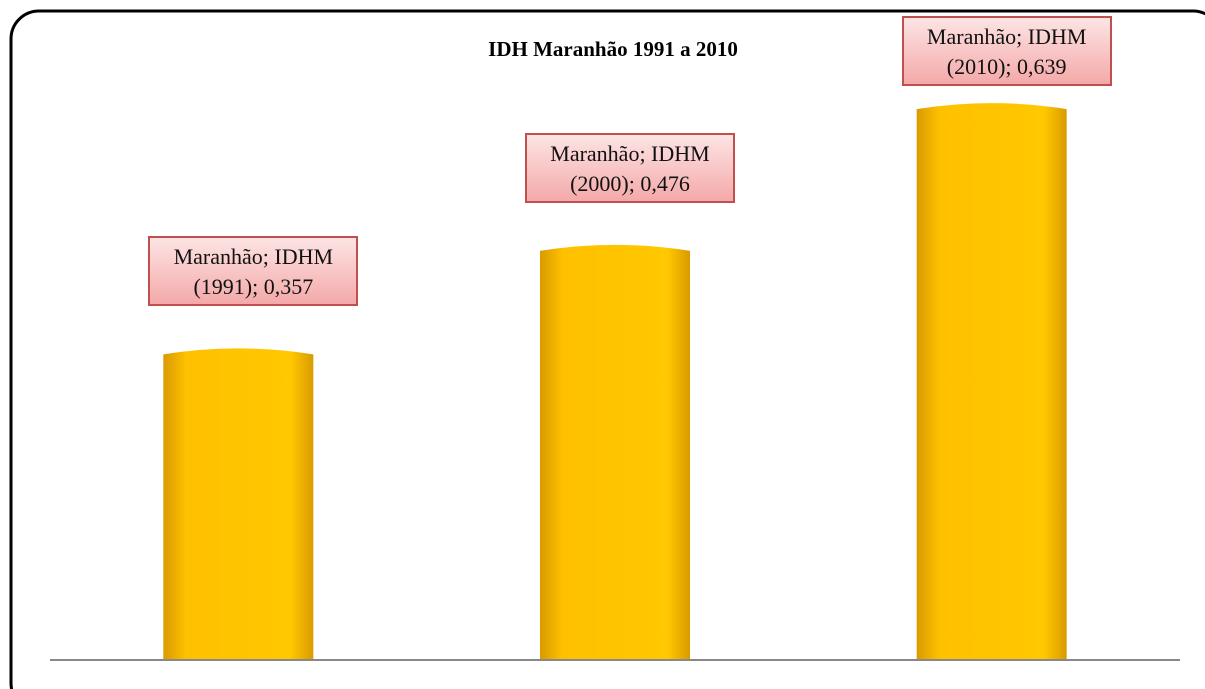 Image resolution: width=1205 pixels, height=689 pixels. I want to click on data-label: Maranhão; IDHM (1991); 0,357, so click(253, 271).